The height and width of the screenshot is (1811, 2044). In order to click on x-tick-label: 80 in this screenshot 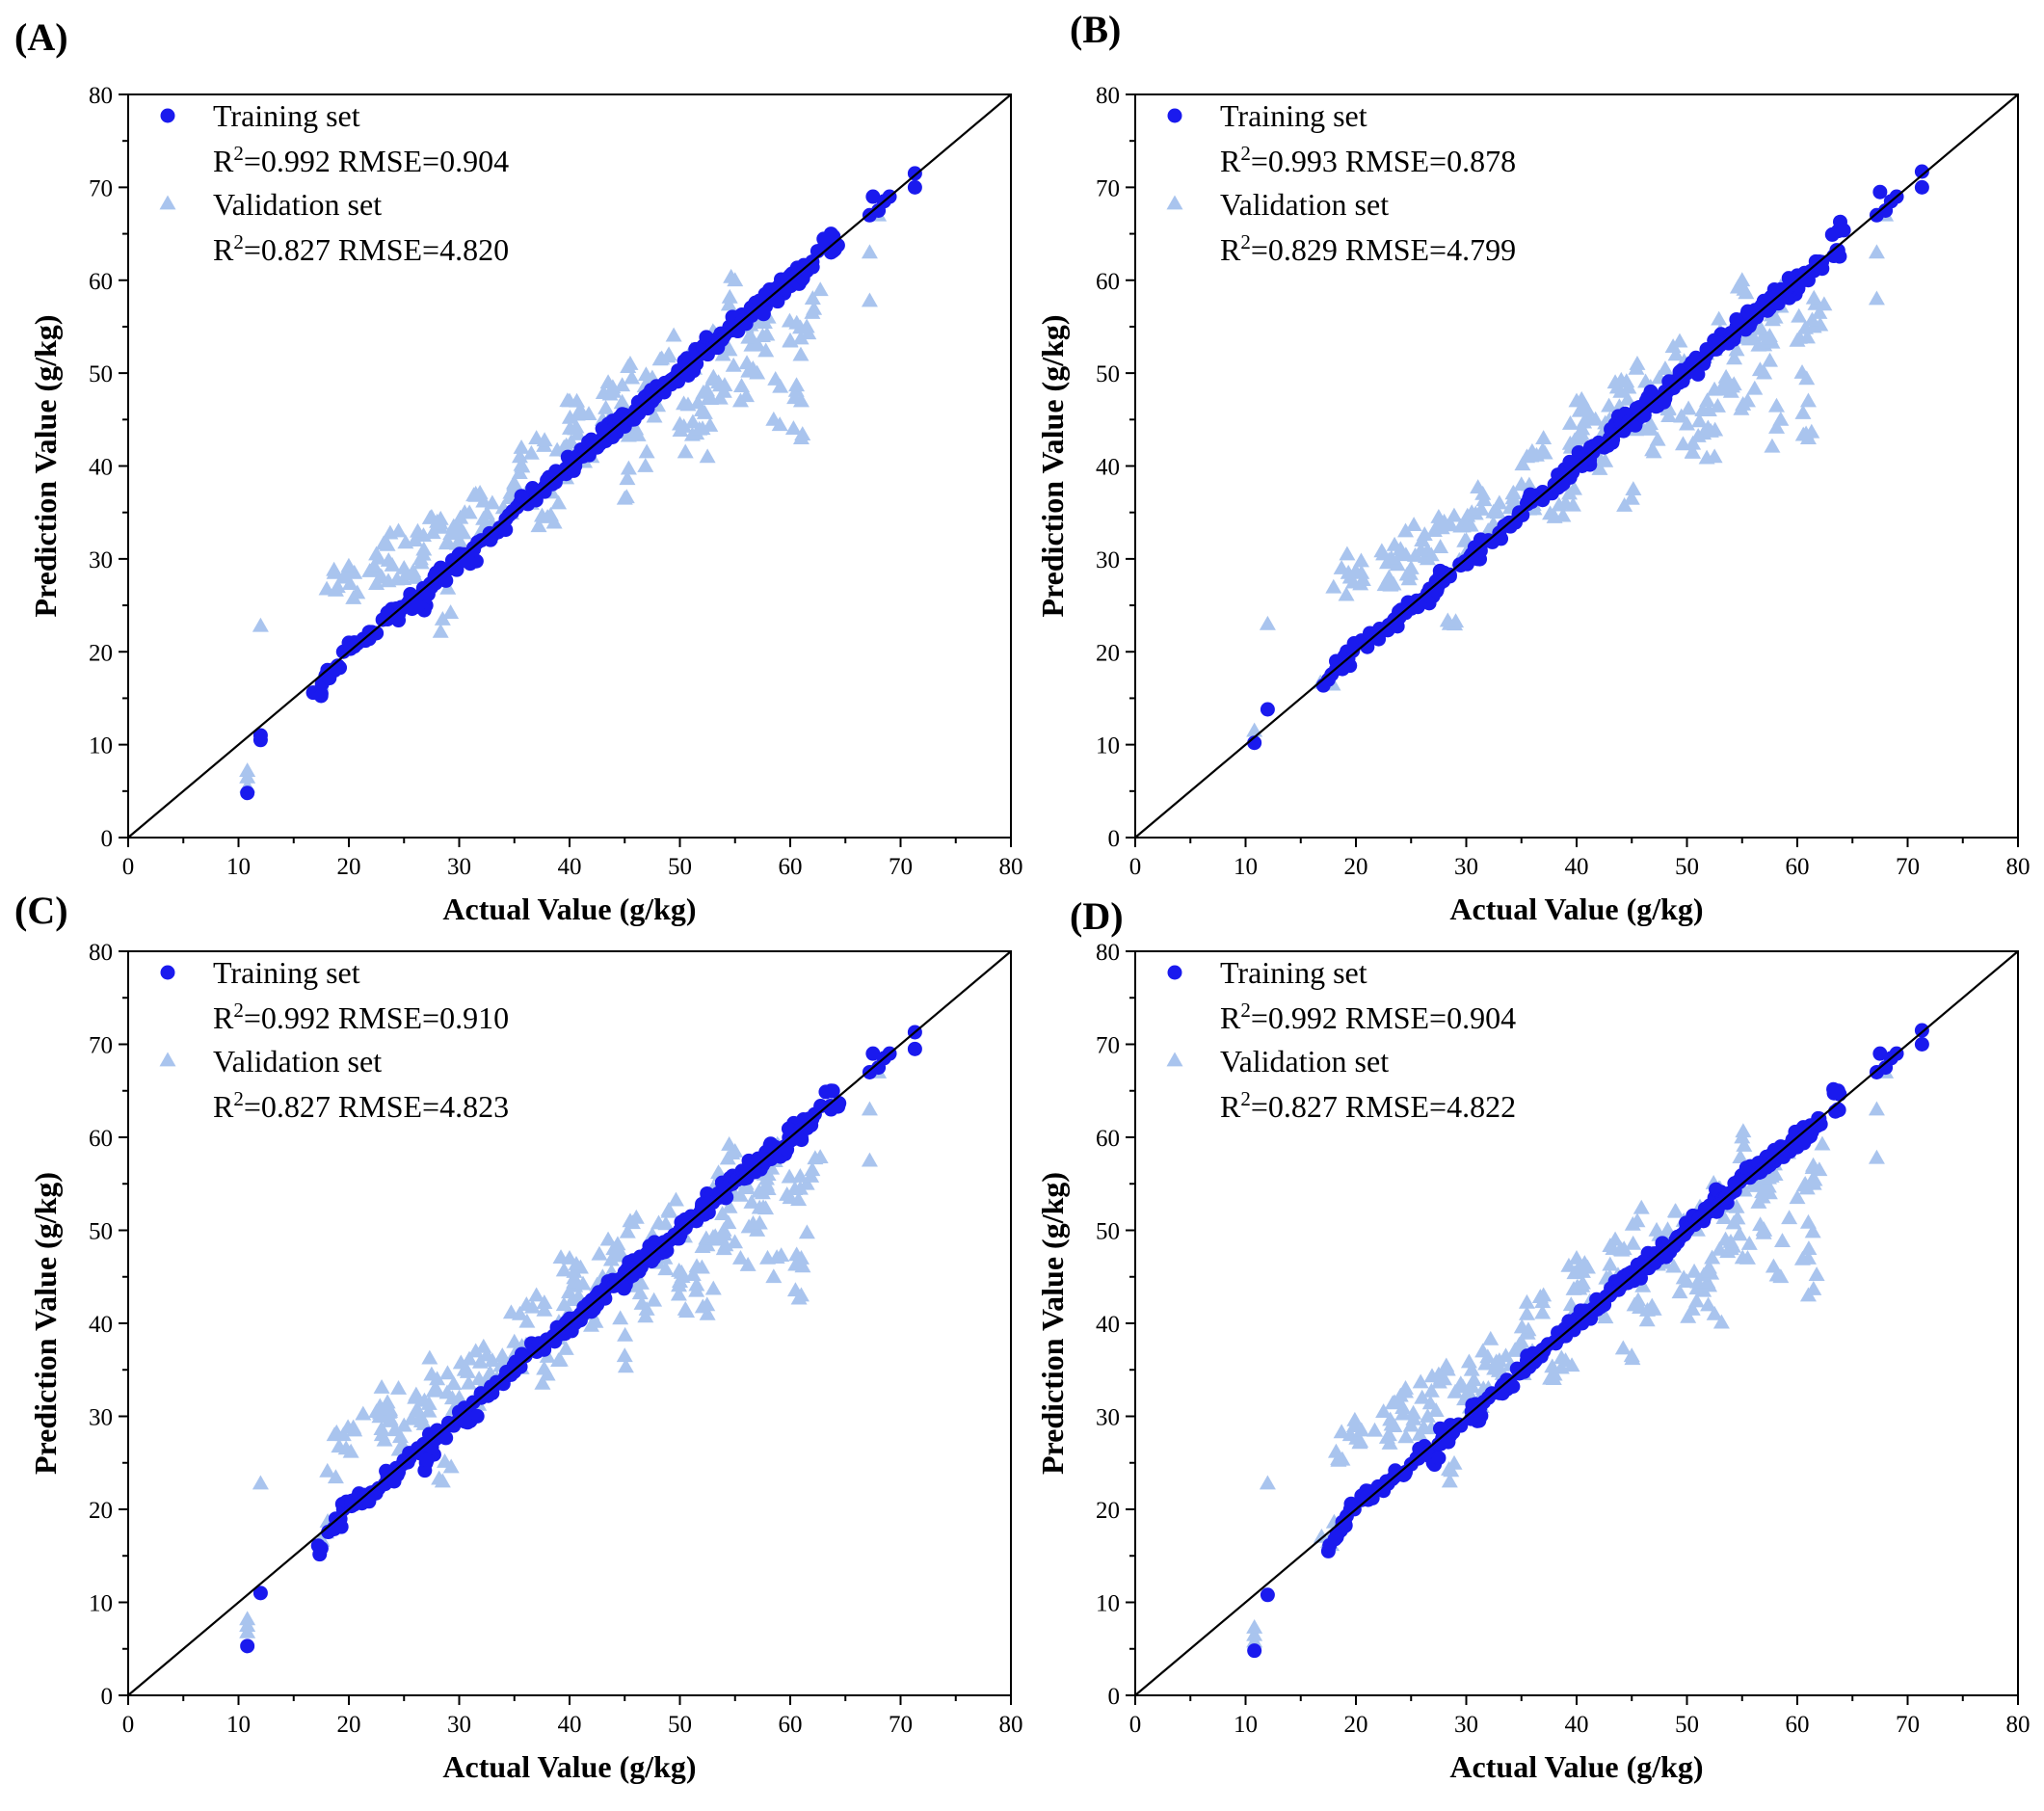, I will do `click(2018, 1725)`.